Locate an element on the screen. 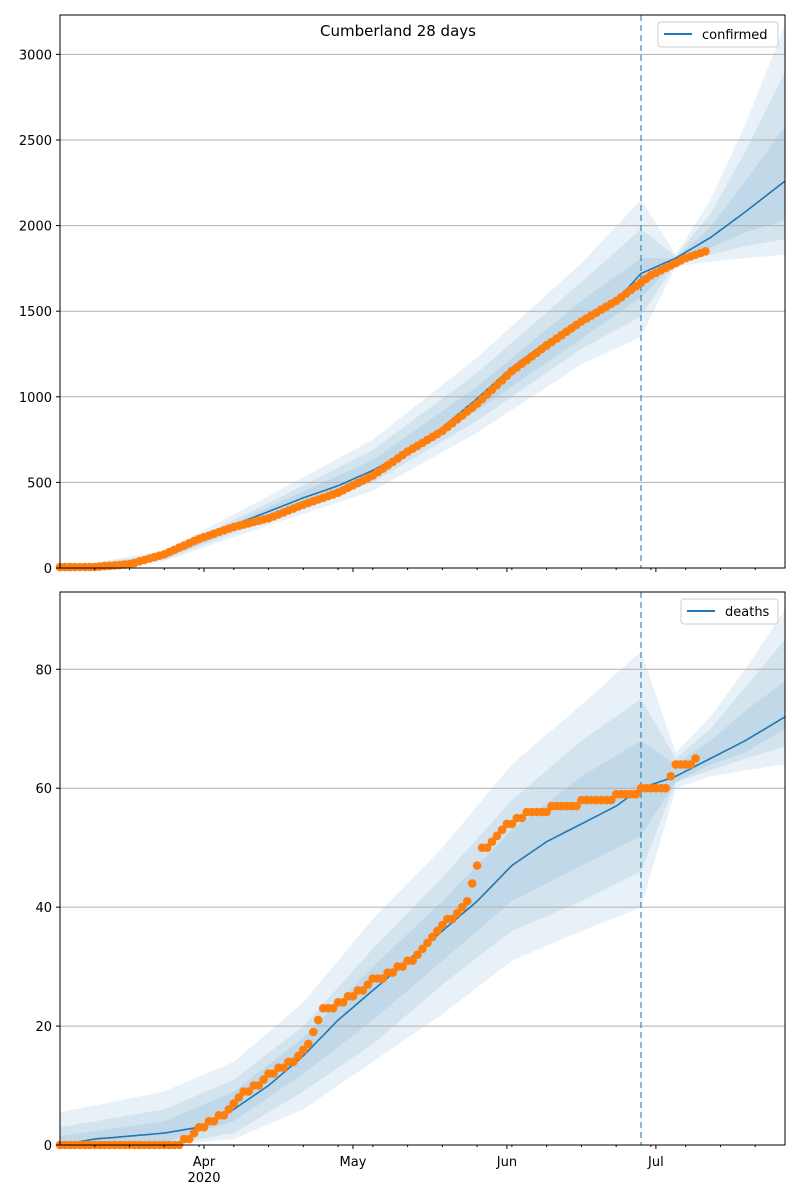 The height and width of the screenshot is (1200, 800). legend-label-deaths: deaths is located at coordinates (747, 612).